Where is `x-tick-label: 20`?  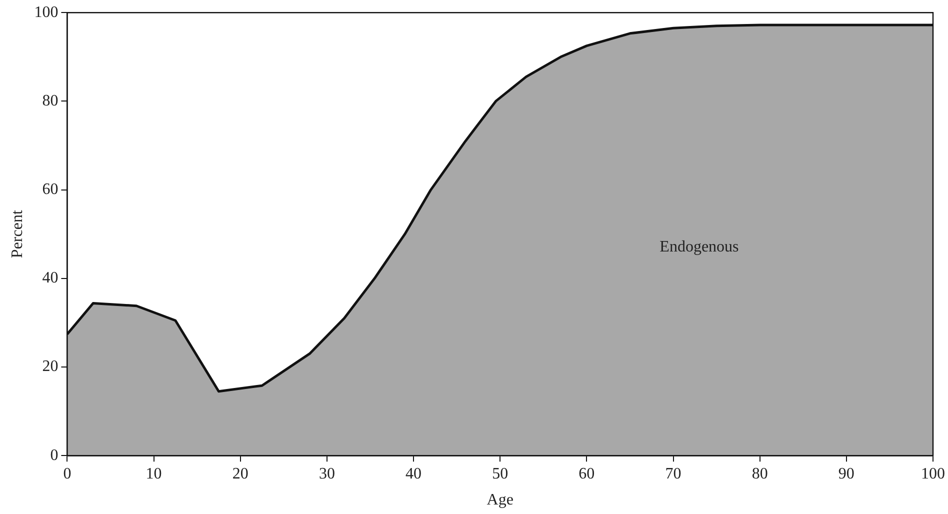 x-tick-label: 20 is located at coordinates (240, 473).